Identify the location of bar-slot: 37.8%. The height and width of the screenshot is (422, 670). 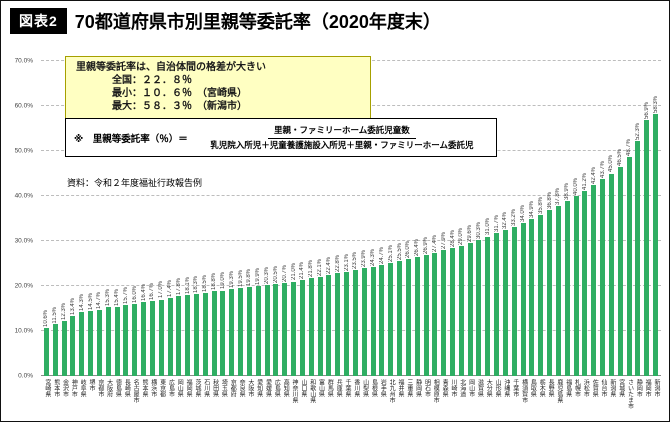
(558, 218).